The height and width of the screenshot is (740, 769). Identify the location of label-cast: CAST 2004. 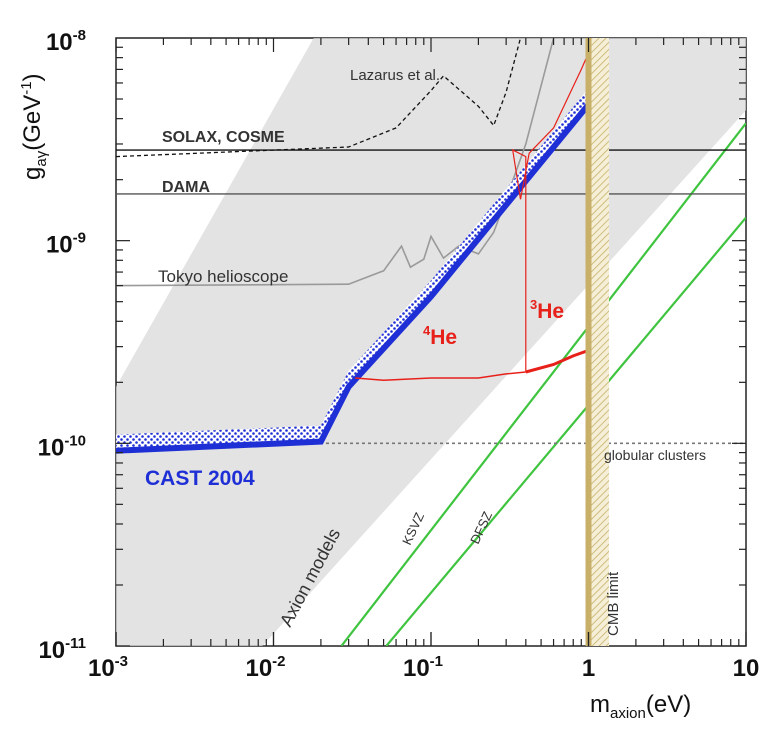
(200, 478).